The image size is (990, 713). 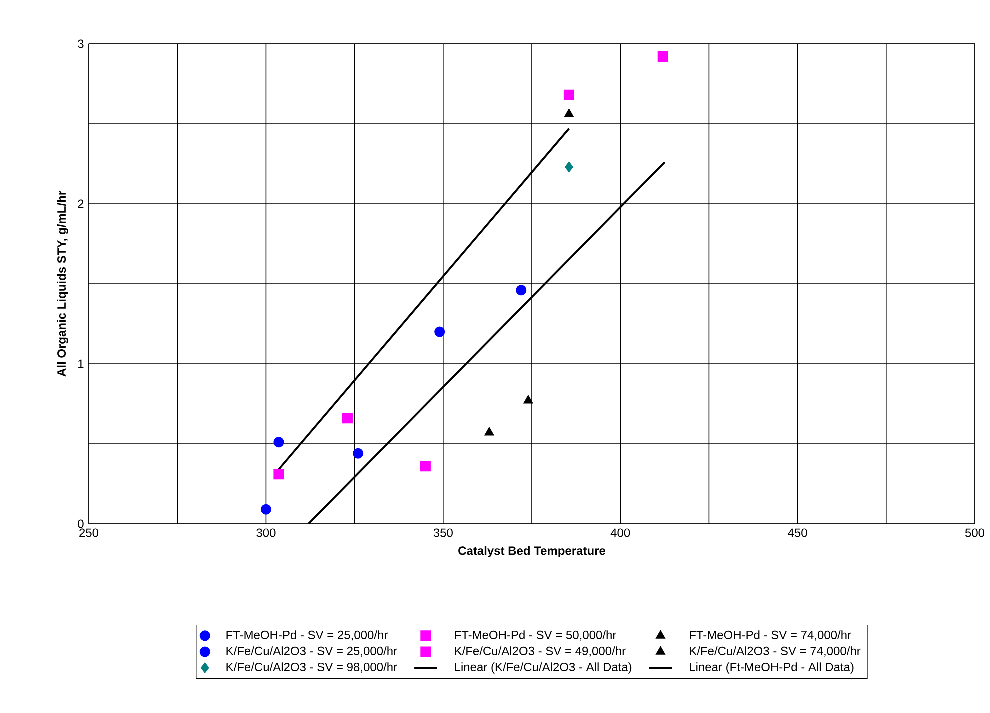 What do you see at coordinates (89, 533) in the screenshot?
I see `x-tick-label: 250` at bounding box center [89, 533].